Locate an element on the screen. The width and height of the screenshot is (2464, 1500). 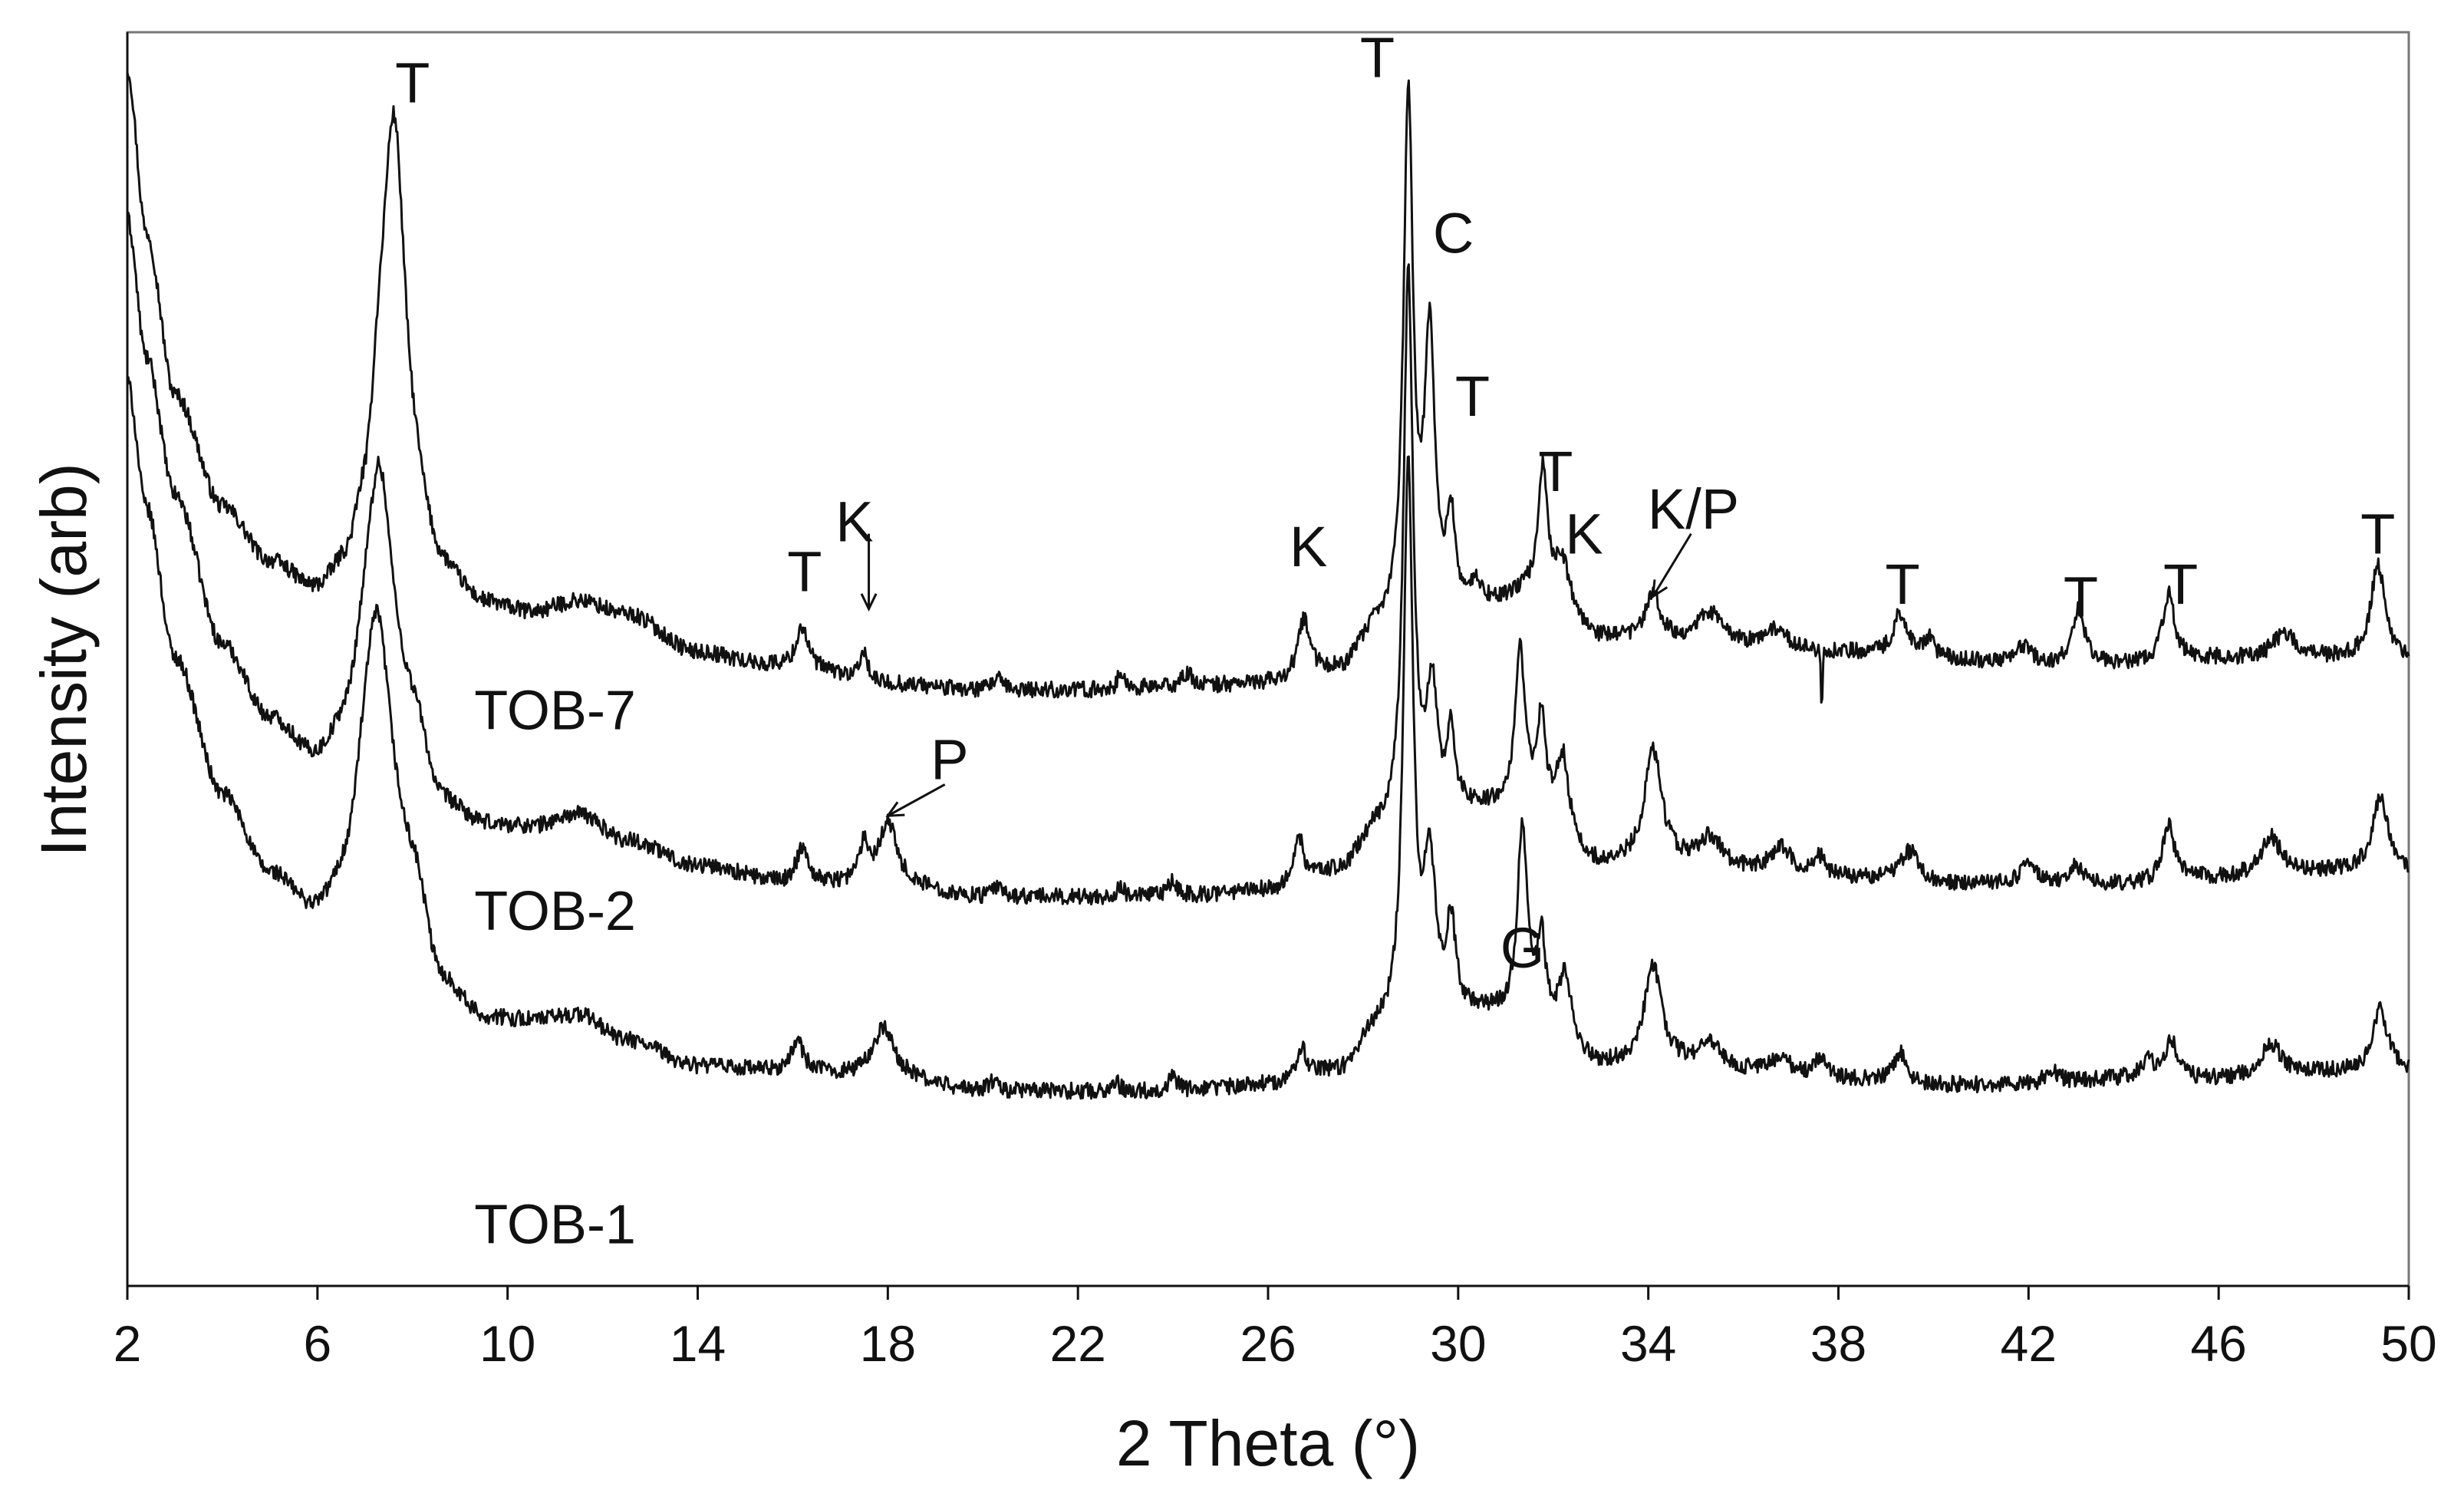
x-tick-label: 42 is located at coordinates (2029, 1343).